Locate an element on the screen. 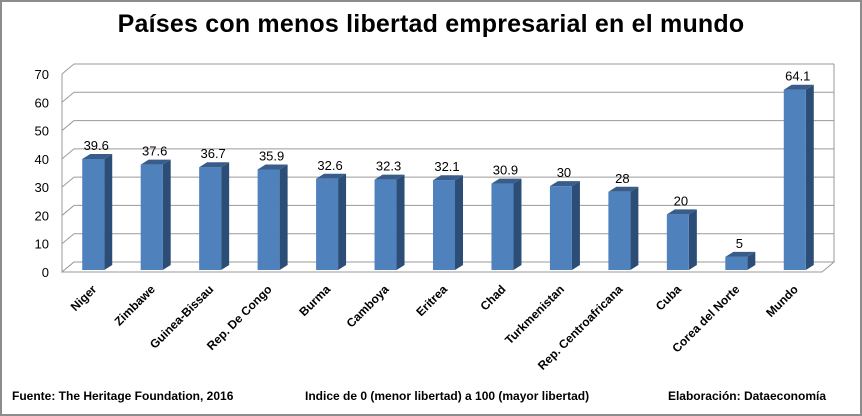 Image resolution: width=862 pixels, height=416 pixels. x-tick-label: Zimbawe is located at coordinates (135, 305).